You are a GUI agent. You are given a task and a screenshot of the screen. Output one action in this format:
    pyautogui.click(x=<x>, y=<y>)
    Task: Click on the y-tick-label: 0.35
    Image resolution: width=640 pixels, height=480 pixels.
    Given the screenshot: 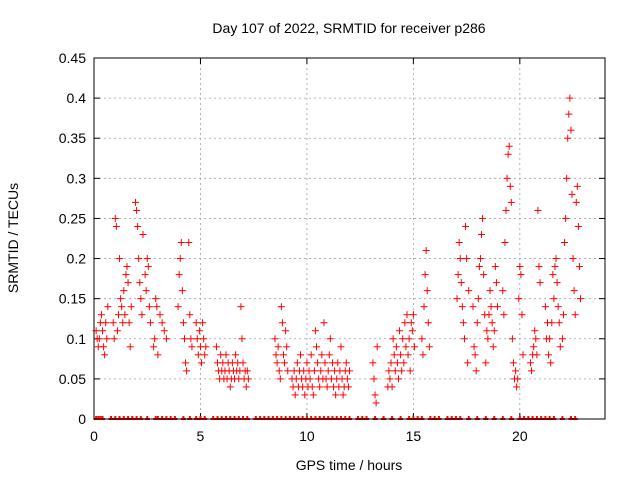 What is the action you would take?
    pyautogui.click(x=72, y=138)
    